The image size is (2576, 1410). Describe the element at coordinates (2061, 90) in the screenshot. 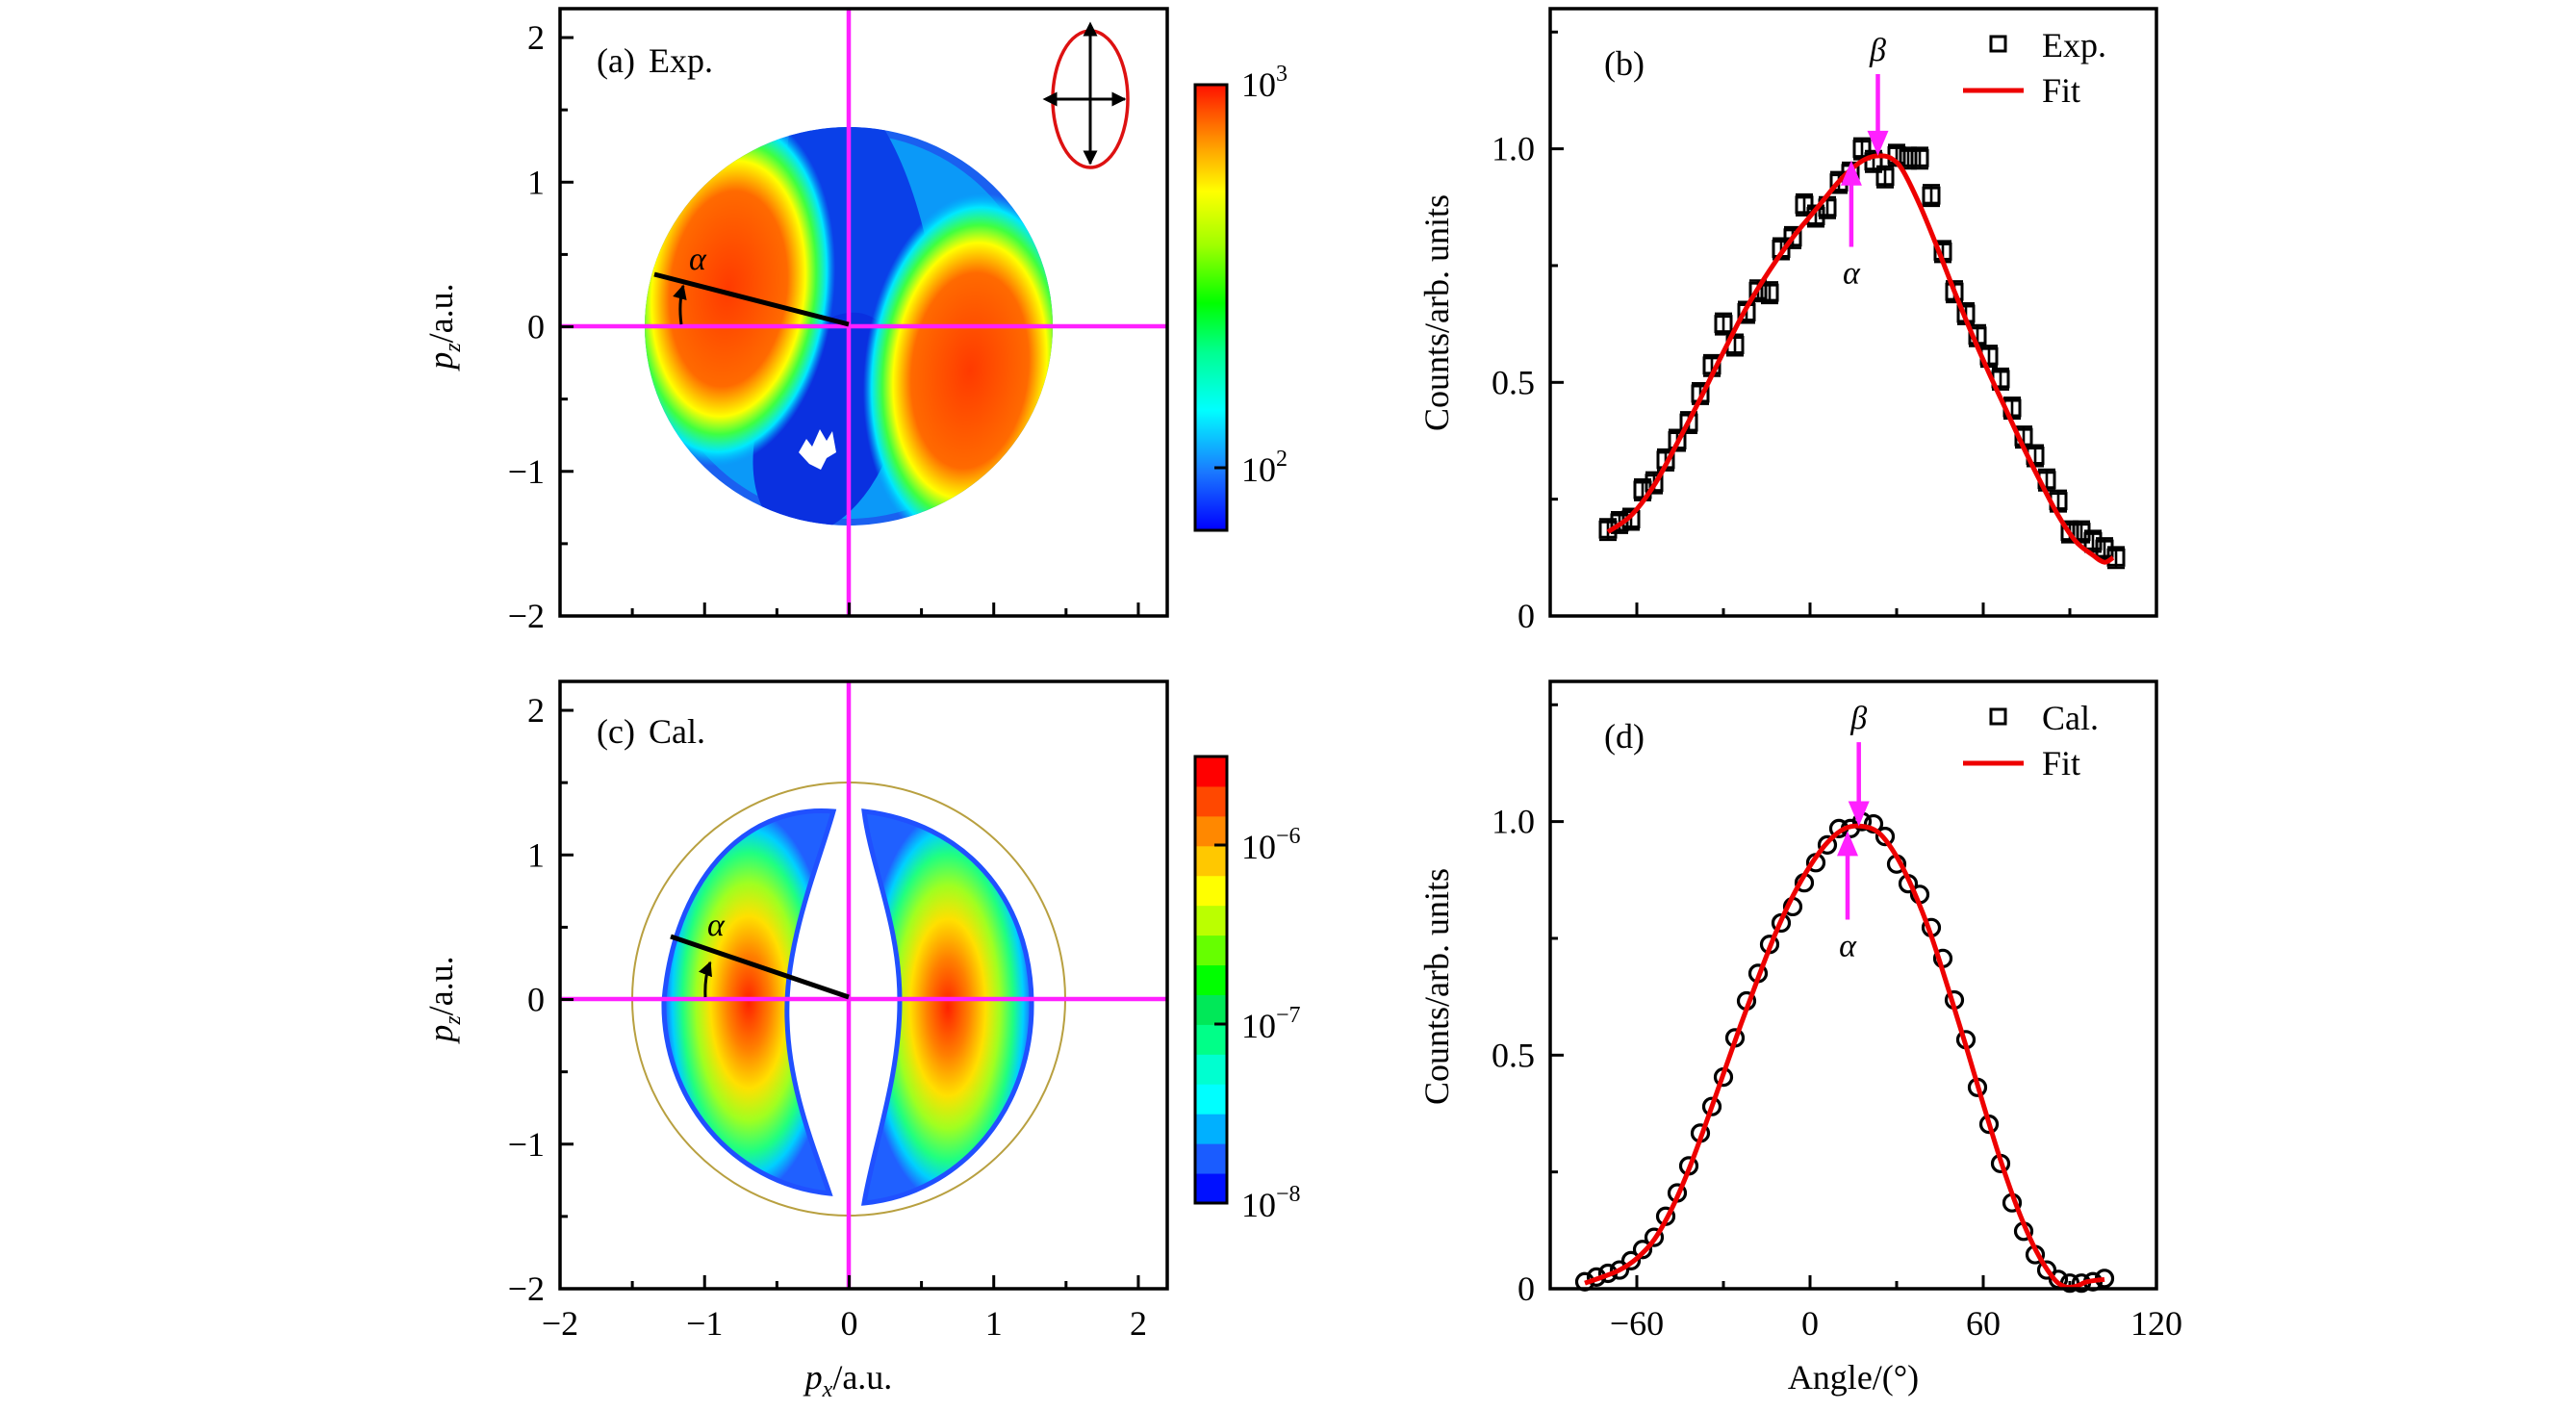

I see `legend-b-label-fit: Fit` at that location.